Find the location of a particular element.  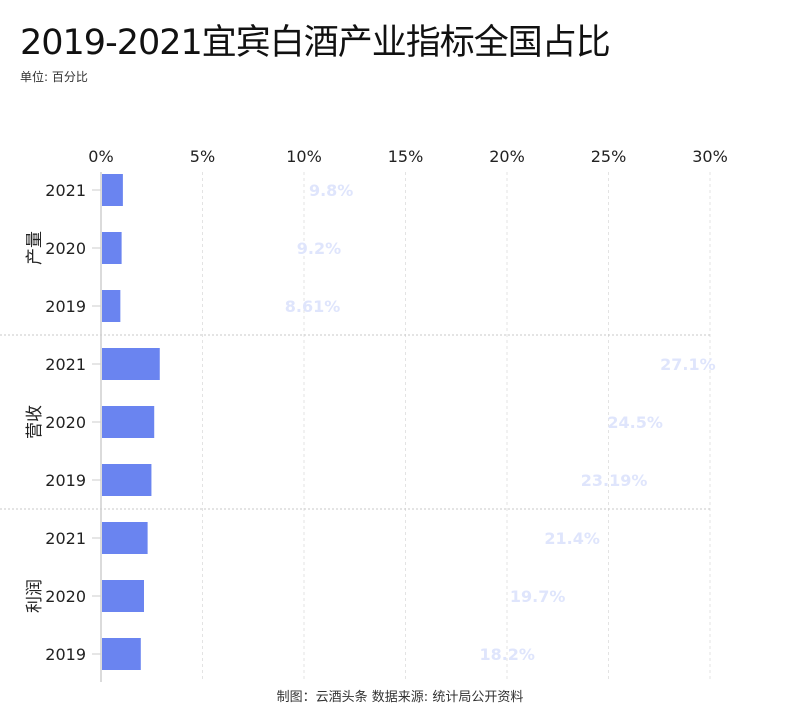

data-label: 24.5% is located at coordinates (635, 422).